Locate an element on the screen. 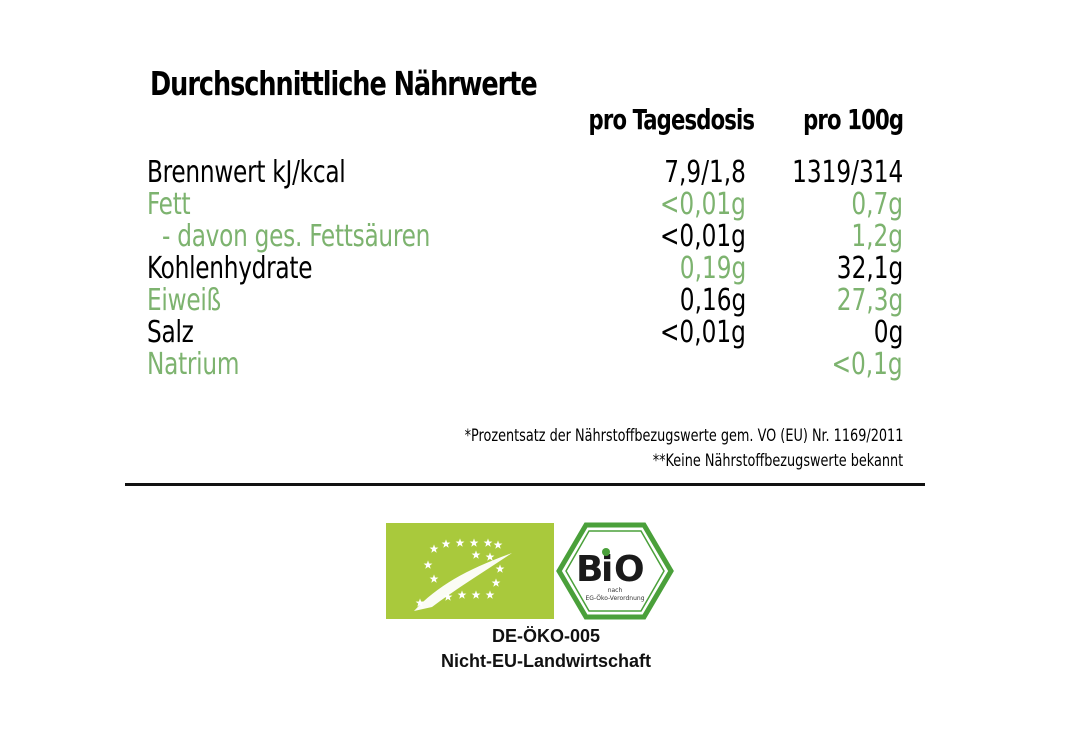  row-value-per-100g: 32,1g is located at coordinates (869, 268).